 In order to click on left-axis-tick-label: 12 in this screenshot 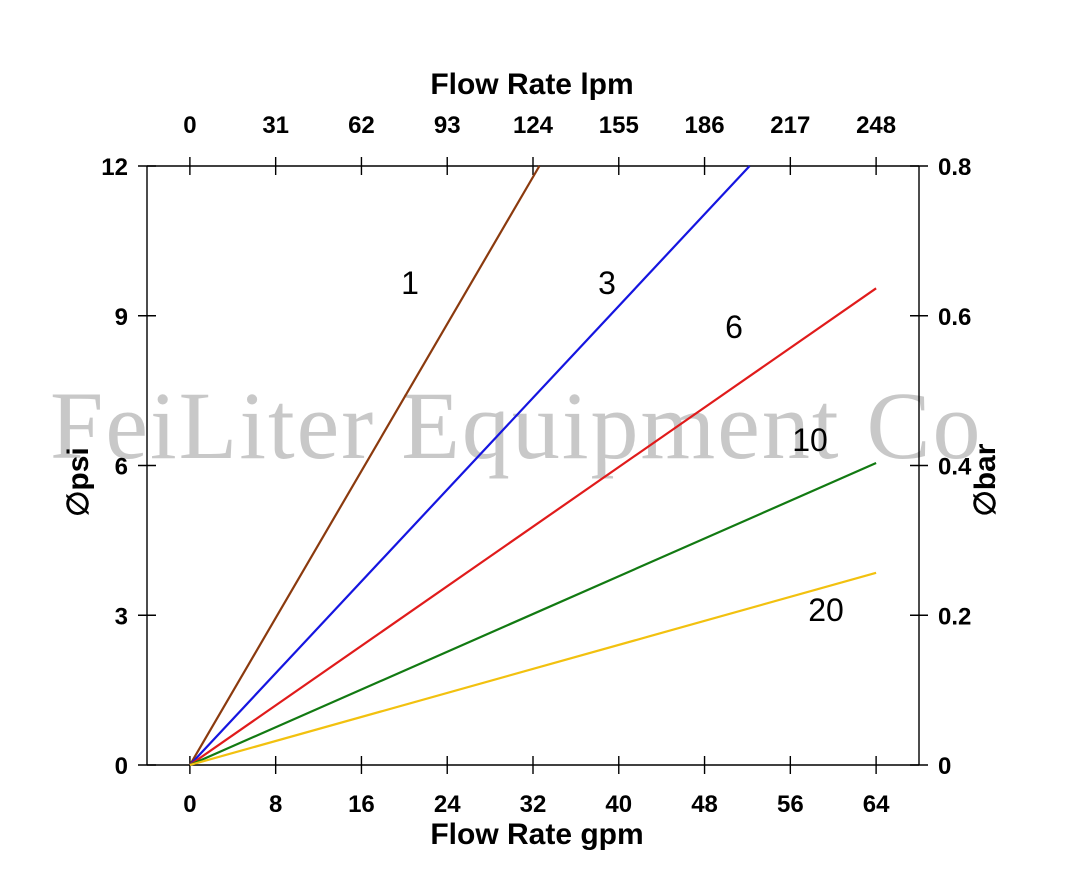, I will do `click(114, 167)`.